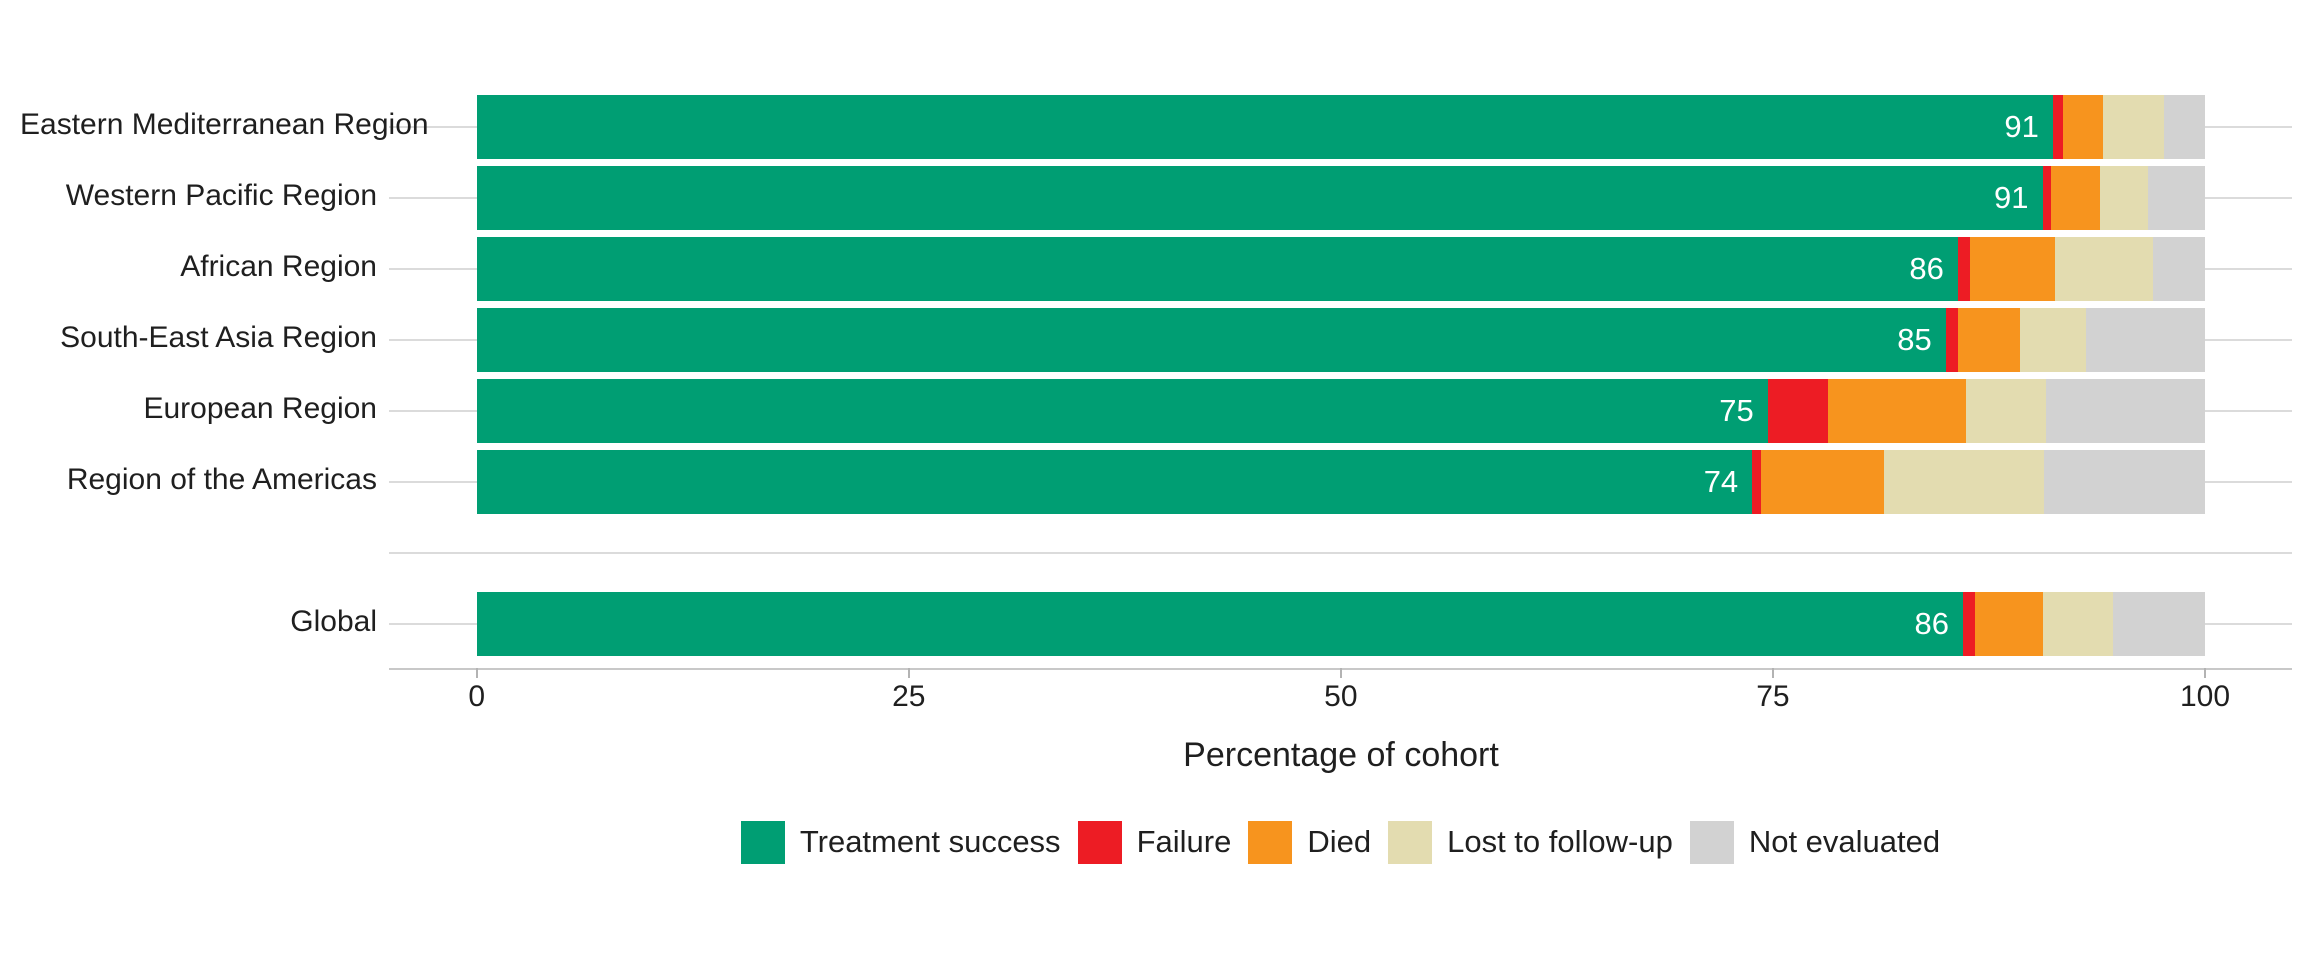 This screenshot has width=2304, height=960. Describe the element at coordinates (221, 479) in the screenshot. I see `category-label-region-of-the-americas: Region of the Americas` at that location.